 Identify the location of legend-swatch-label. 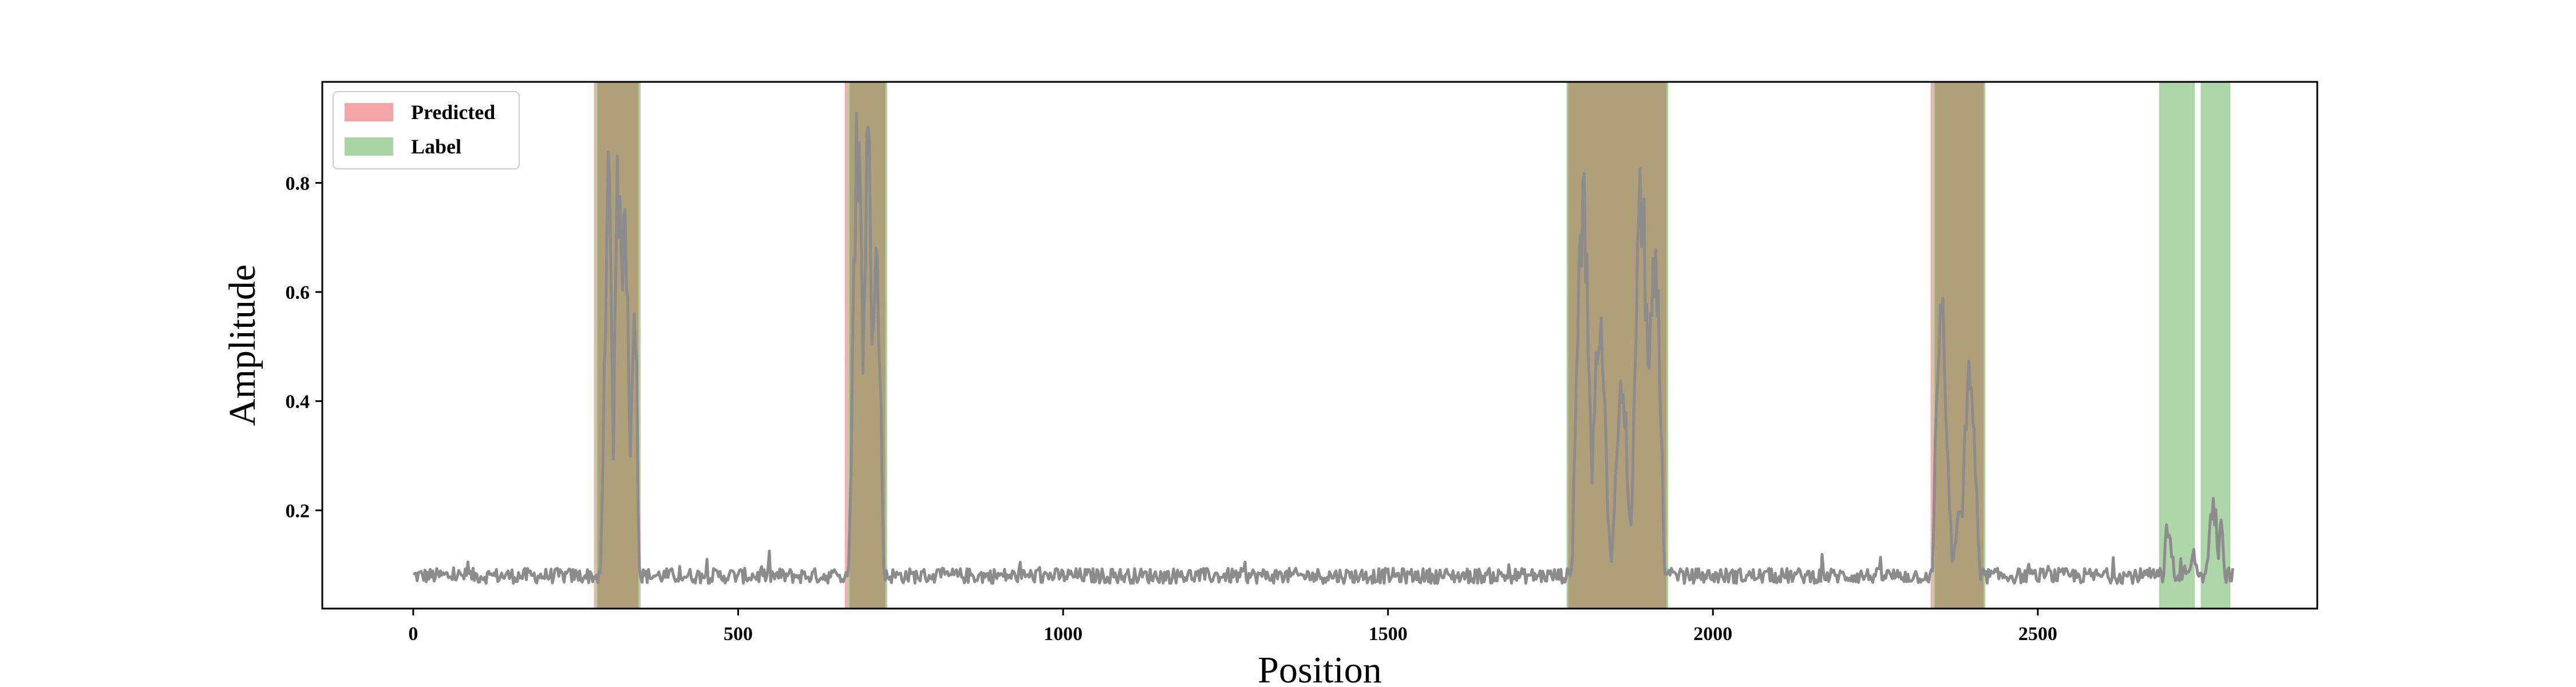
(369, 146).